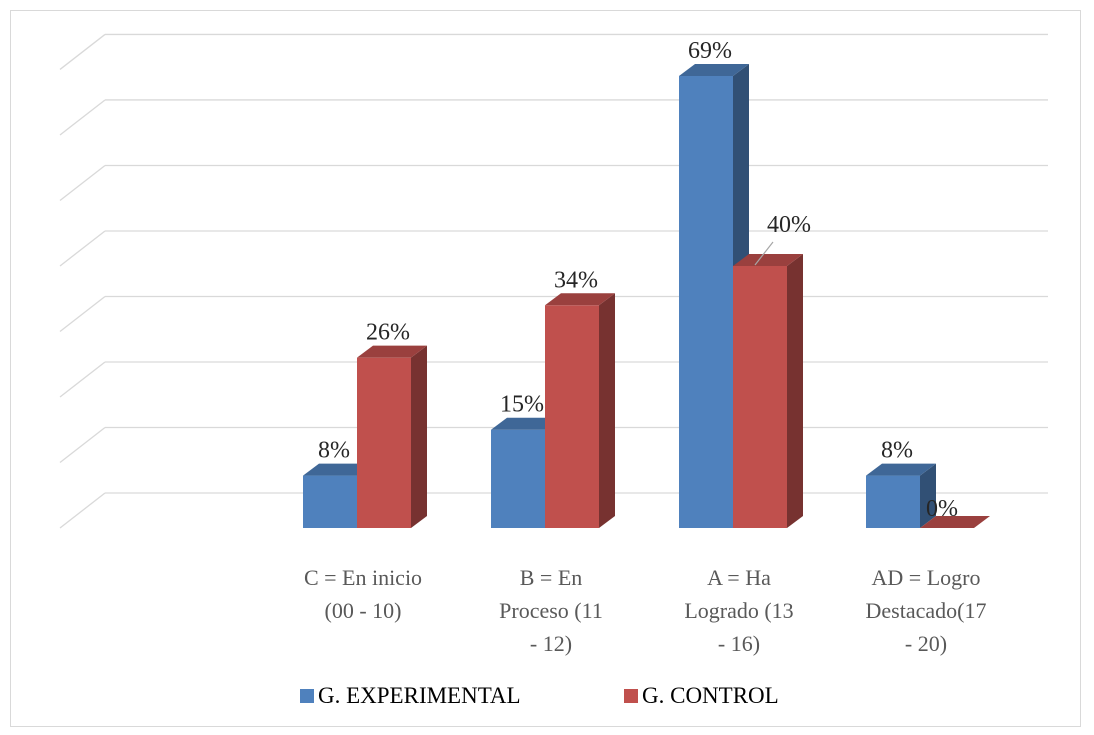 This screenshot has width=1094, height=735. Describe the element at coordinates (388, 333) in the screenshot. I see `data-label: 26%` at that location.